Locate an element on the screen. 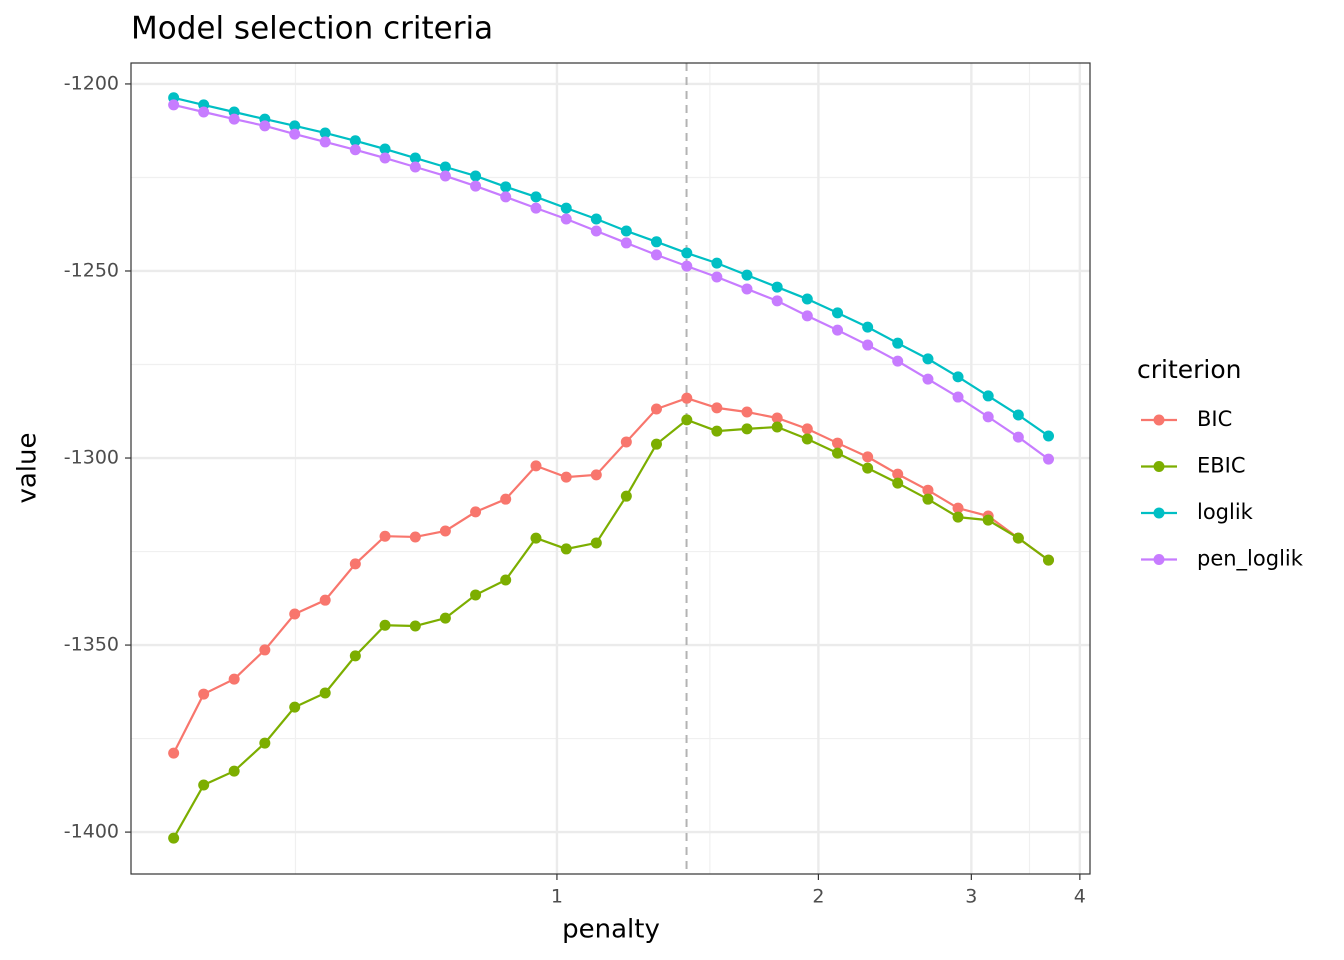 This screenshot has height=960, width=1344. legend-title: criterion is located at coordinates (1189, 369).